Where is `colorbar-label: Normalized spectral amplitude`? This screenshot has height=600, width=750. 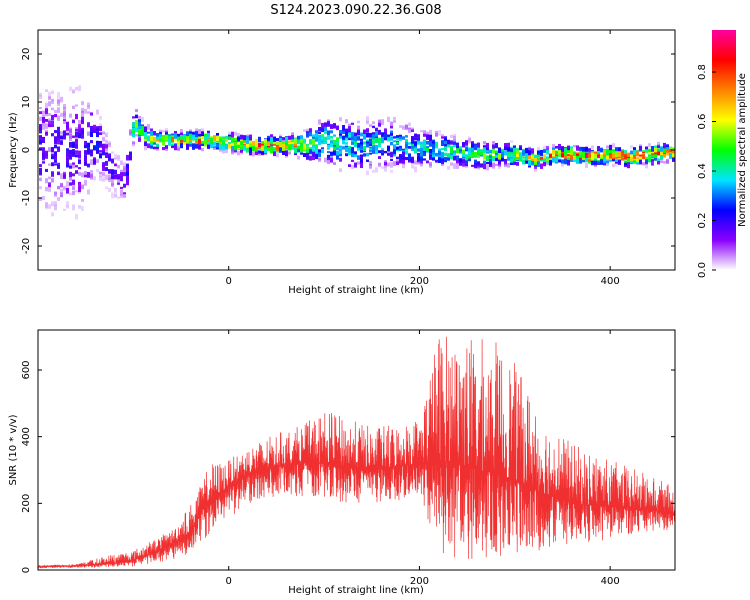 colorbar-label: Normalized spectral amplitude is located at coordinates (742, 150).